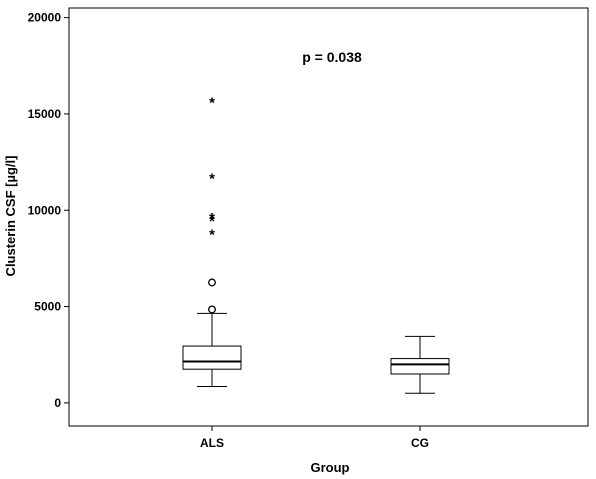 This screenshot has width=596, height=479. I want to click on x-axis-title: Group, so click(330, 467).